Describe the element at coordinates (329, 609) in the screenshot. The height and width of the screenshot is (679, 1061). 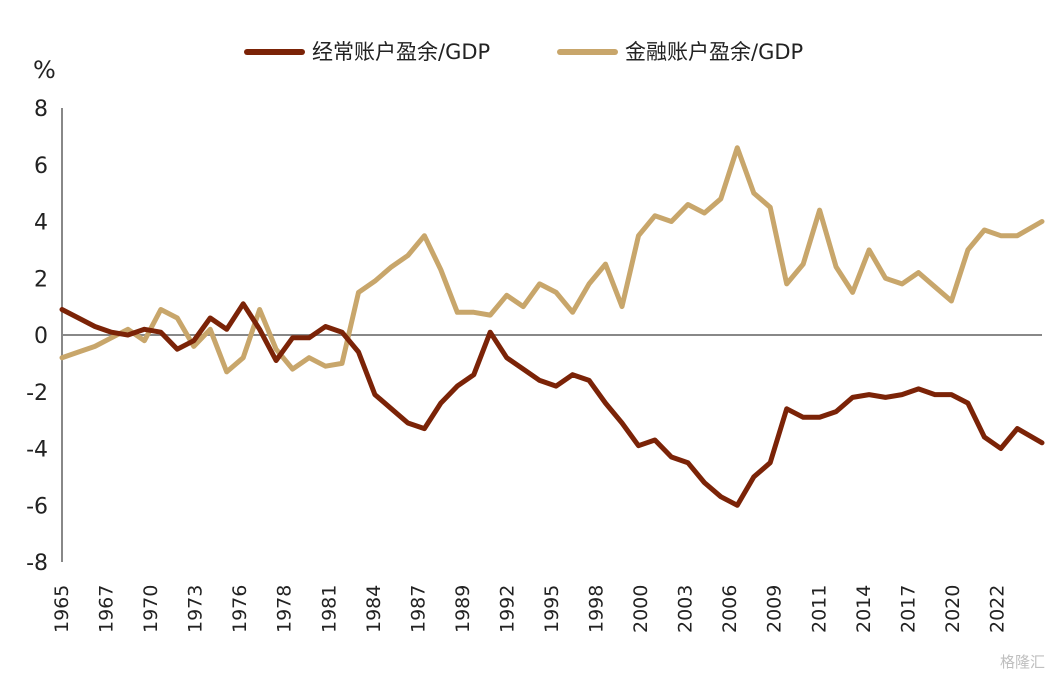
I see `x-tick-label: 1981` at that location.